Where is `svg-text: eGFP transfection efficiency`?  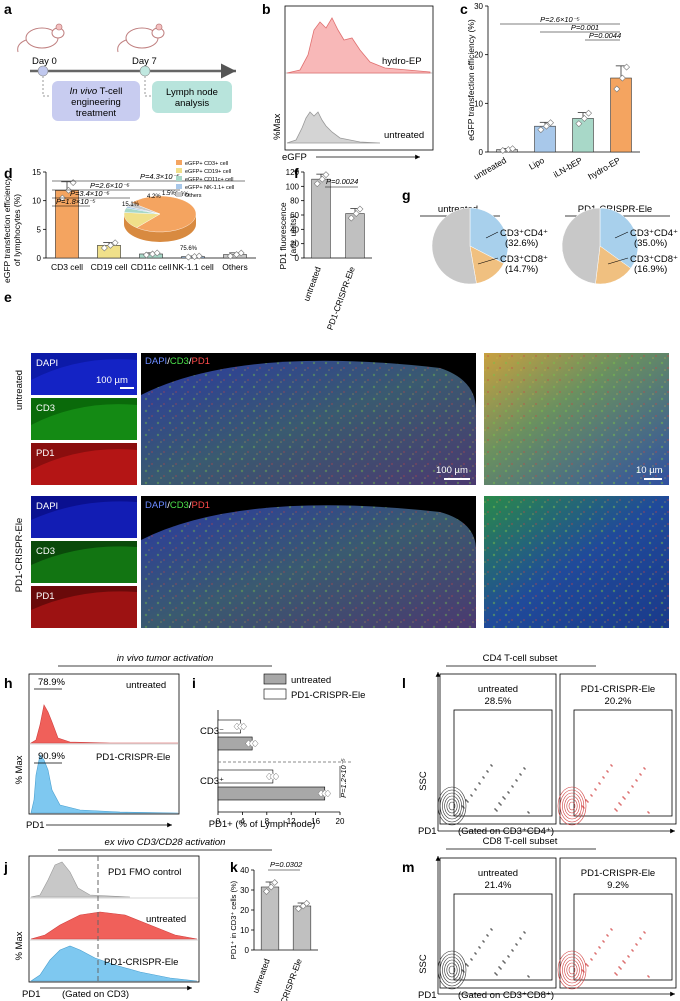 svg-text: eGFP transfection efficiency is located at coordinates (7, 229).